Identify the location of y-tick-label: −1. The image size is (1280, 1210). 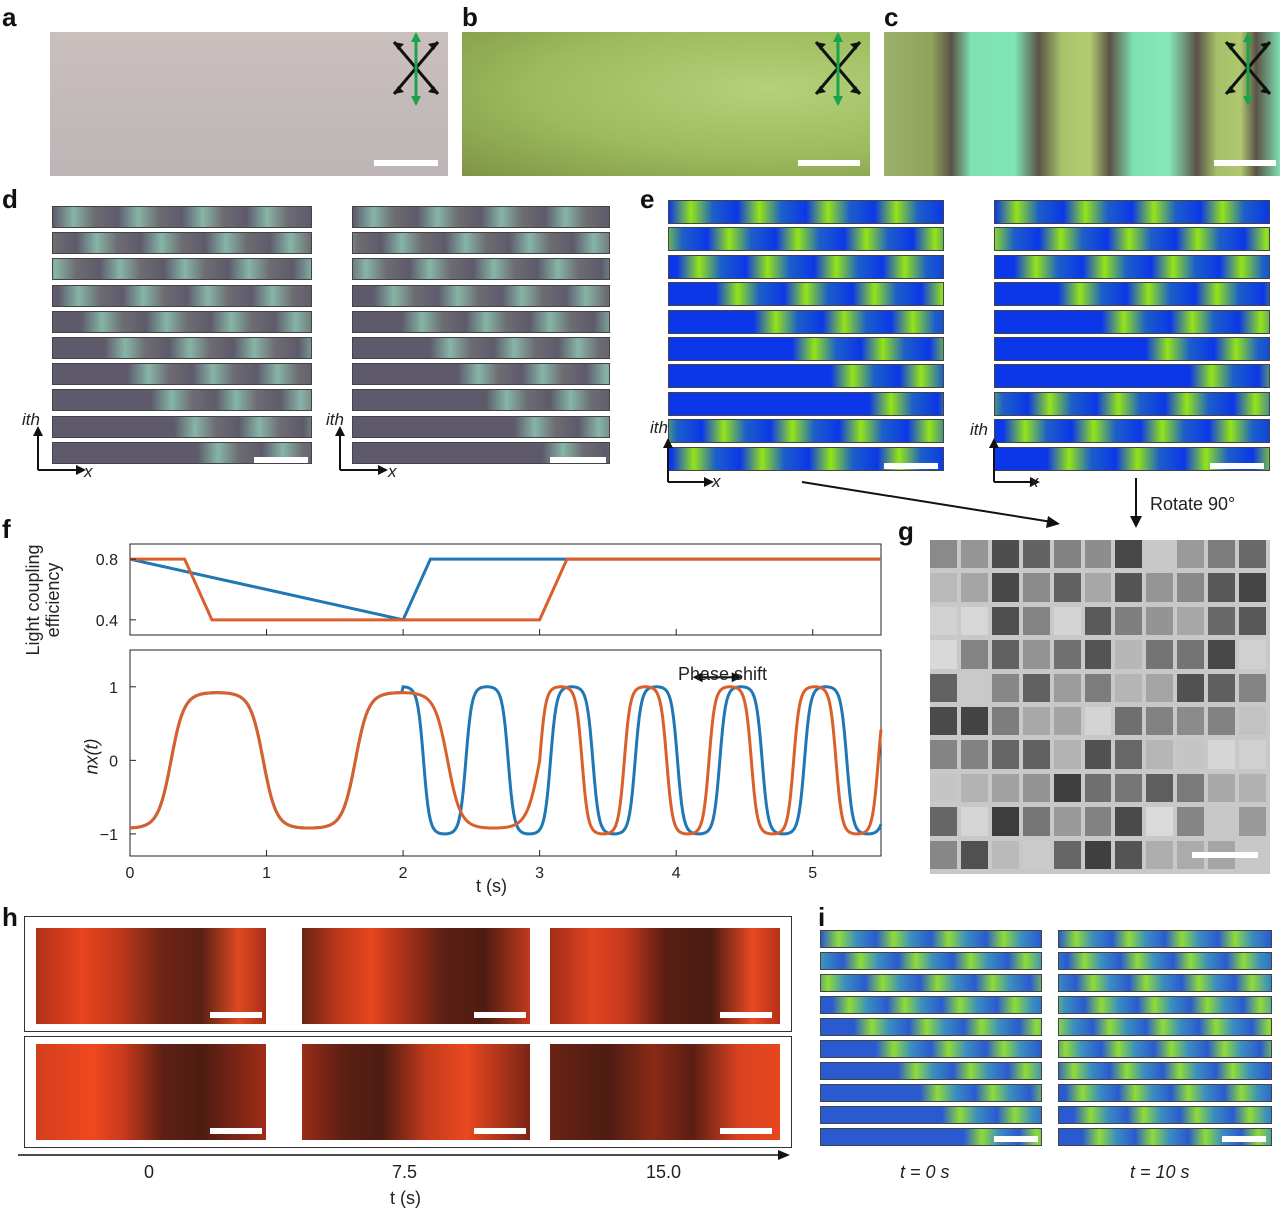
(109, 835).